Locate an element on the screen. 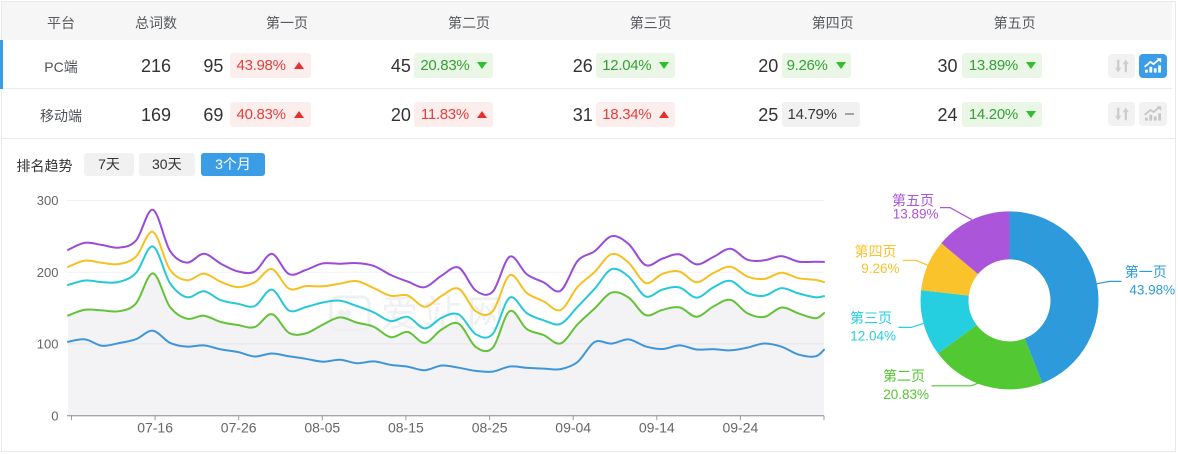  svg-text: 第一页 is located at coordinates (1146, 272).